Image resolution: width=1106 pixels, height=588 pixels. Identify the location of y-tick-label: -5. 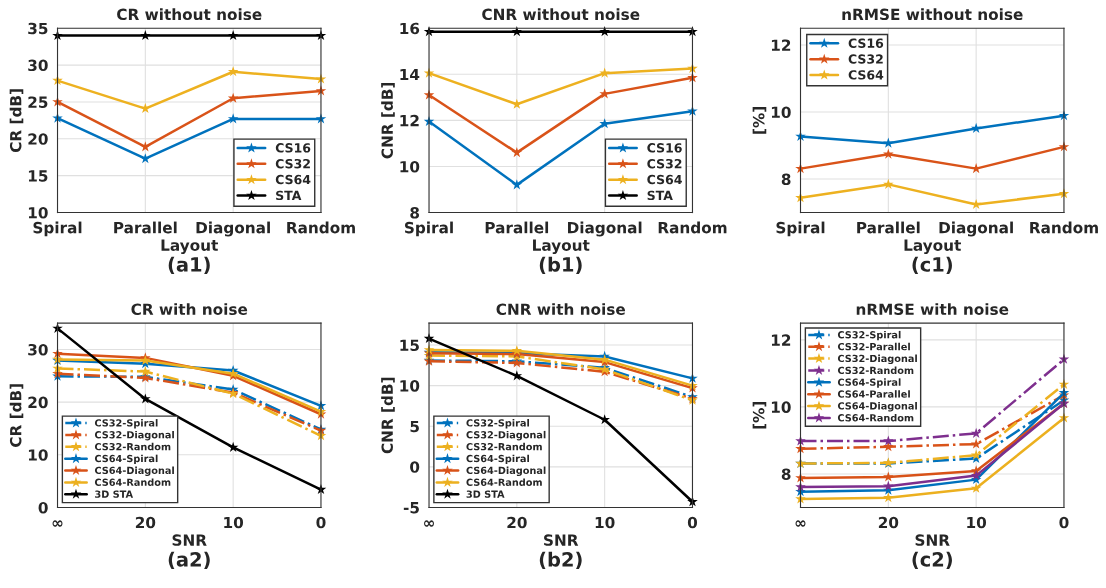
(411, 508).